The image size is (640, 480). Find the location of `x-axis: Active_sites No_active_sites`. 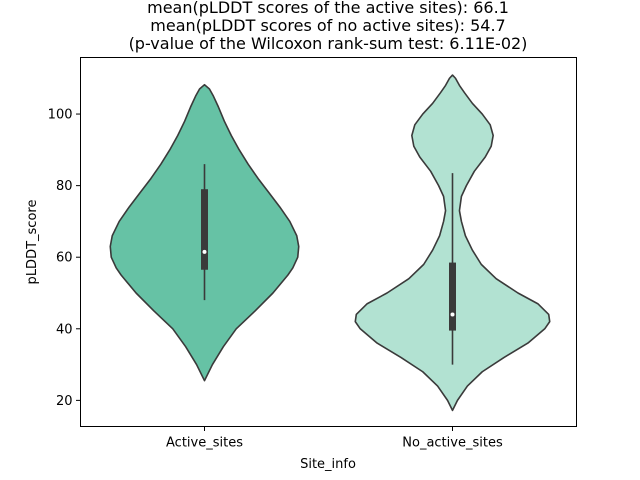

x-axis: Active_sites No_active_sites is located at coordinates (334, 438).